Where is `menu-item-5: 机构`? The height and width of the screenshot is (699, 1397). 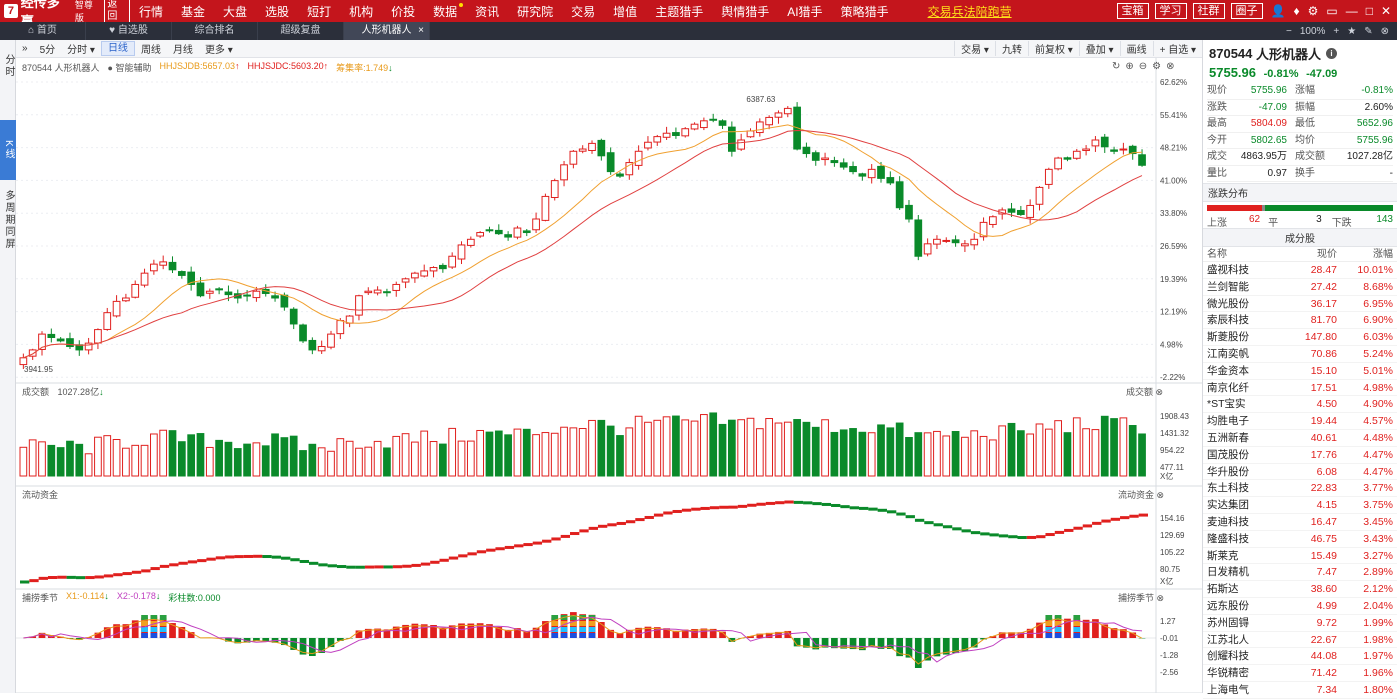
menu-item-5: 机构 is located at coordinates (361, 11).